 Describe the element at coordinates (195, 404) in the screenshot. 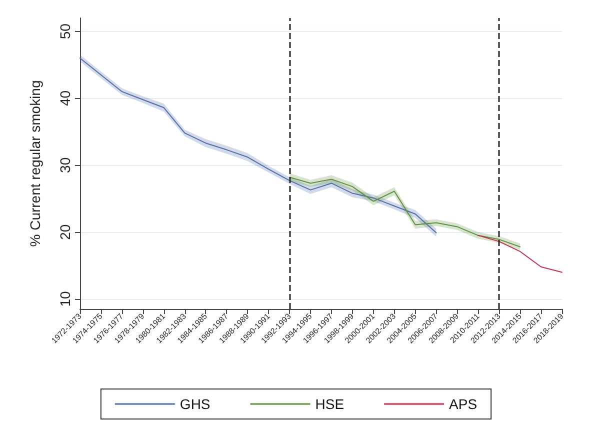

I see `legend-label: GHS` at that location.